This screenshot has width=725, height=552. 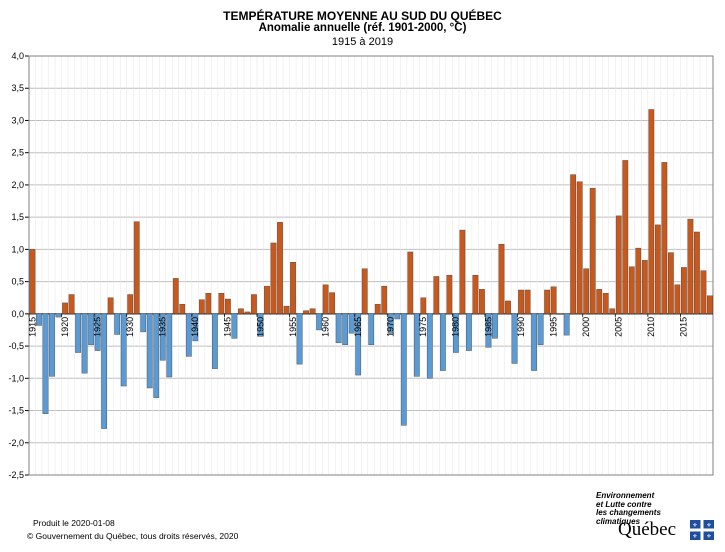 I want to click on x-tick-label: 1995, so click(x=553, y=327).